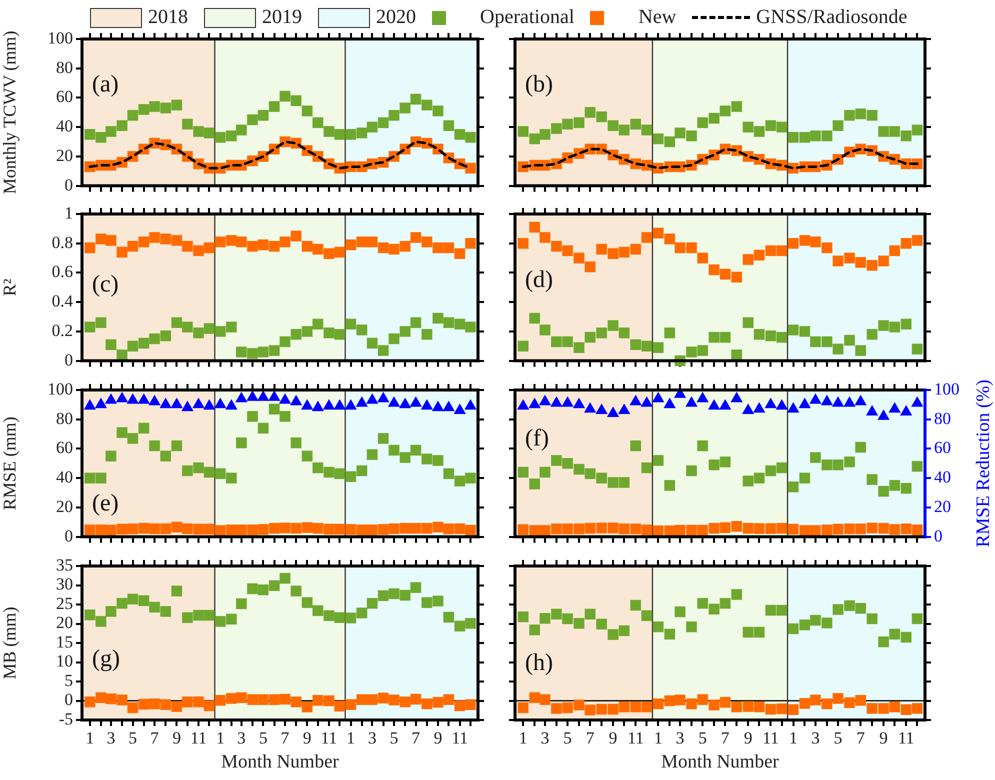 The height and width of the screenshot is (780, 995). What do you see at coordinates (64, 564) in the screenshot?
I see `y-tick-label: 35` at bounding box center [64, 564].